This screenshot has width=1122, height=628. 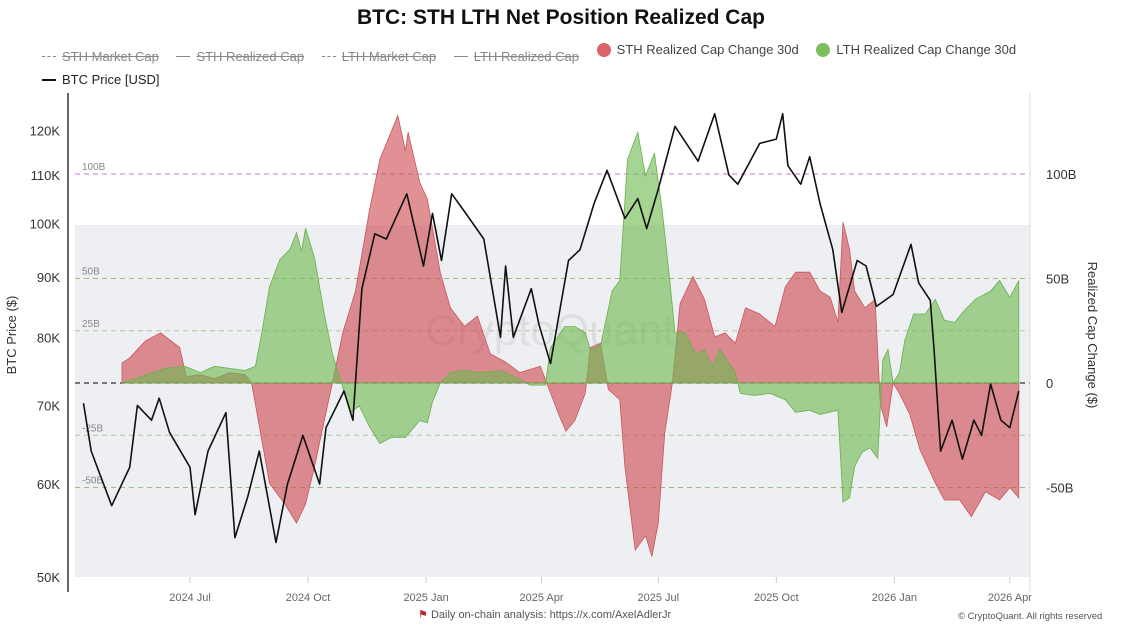 I want to click on copyright: © CryptoQuant. All rights reserved, so click(x=1030, y=616).